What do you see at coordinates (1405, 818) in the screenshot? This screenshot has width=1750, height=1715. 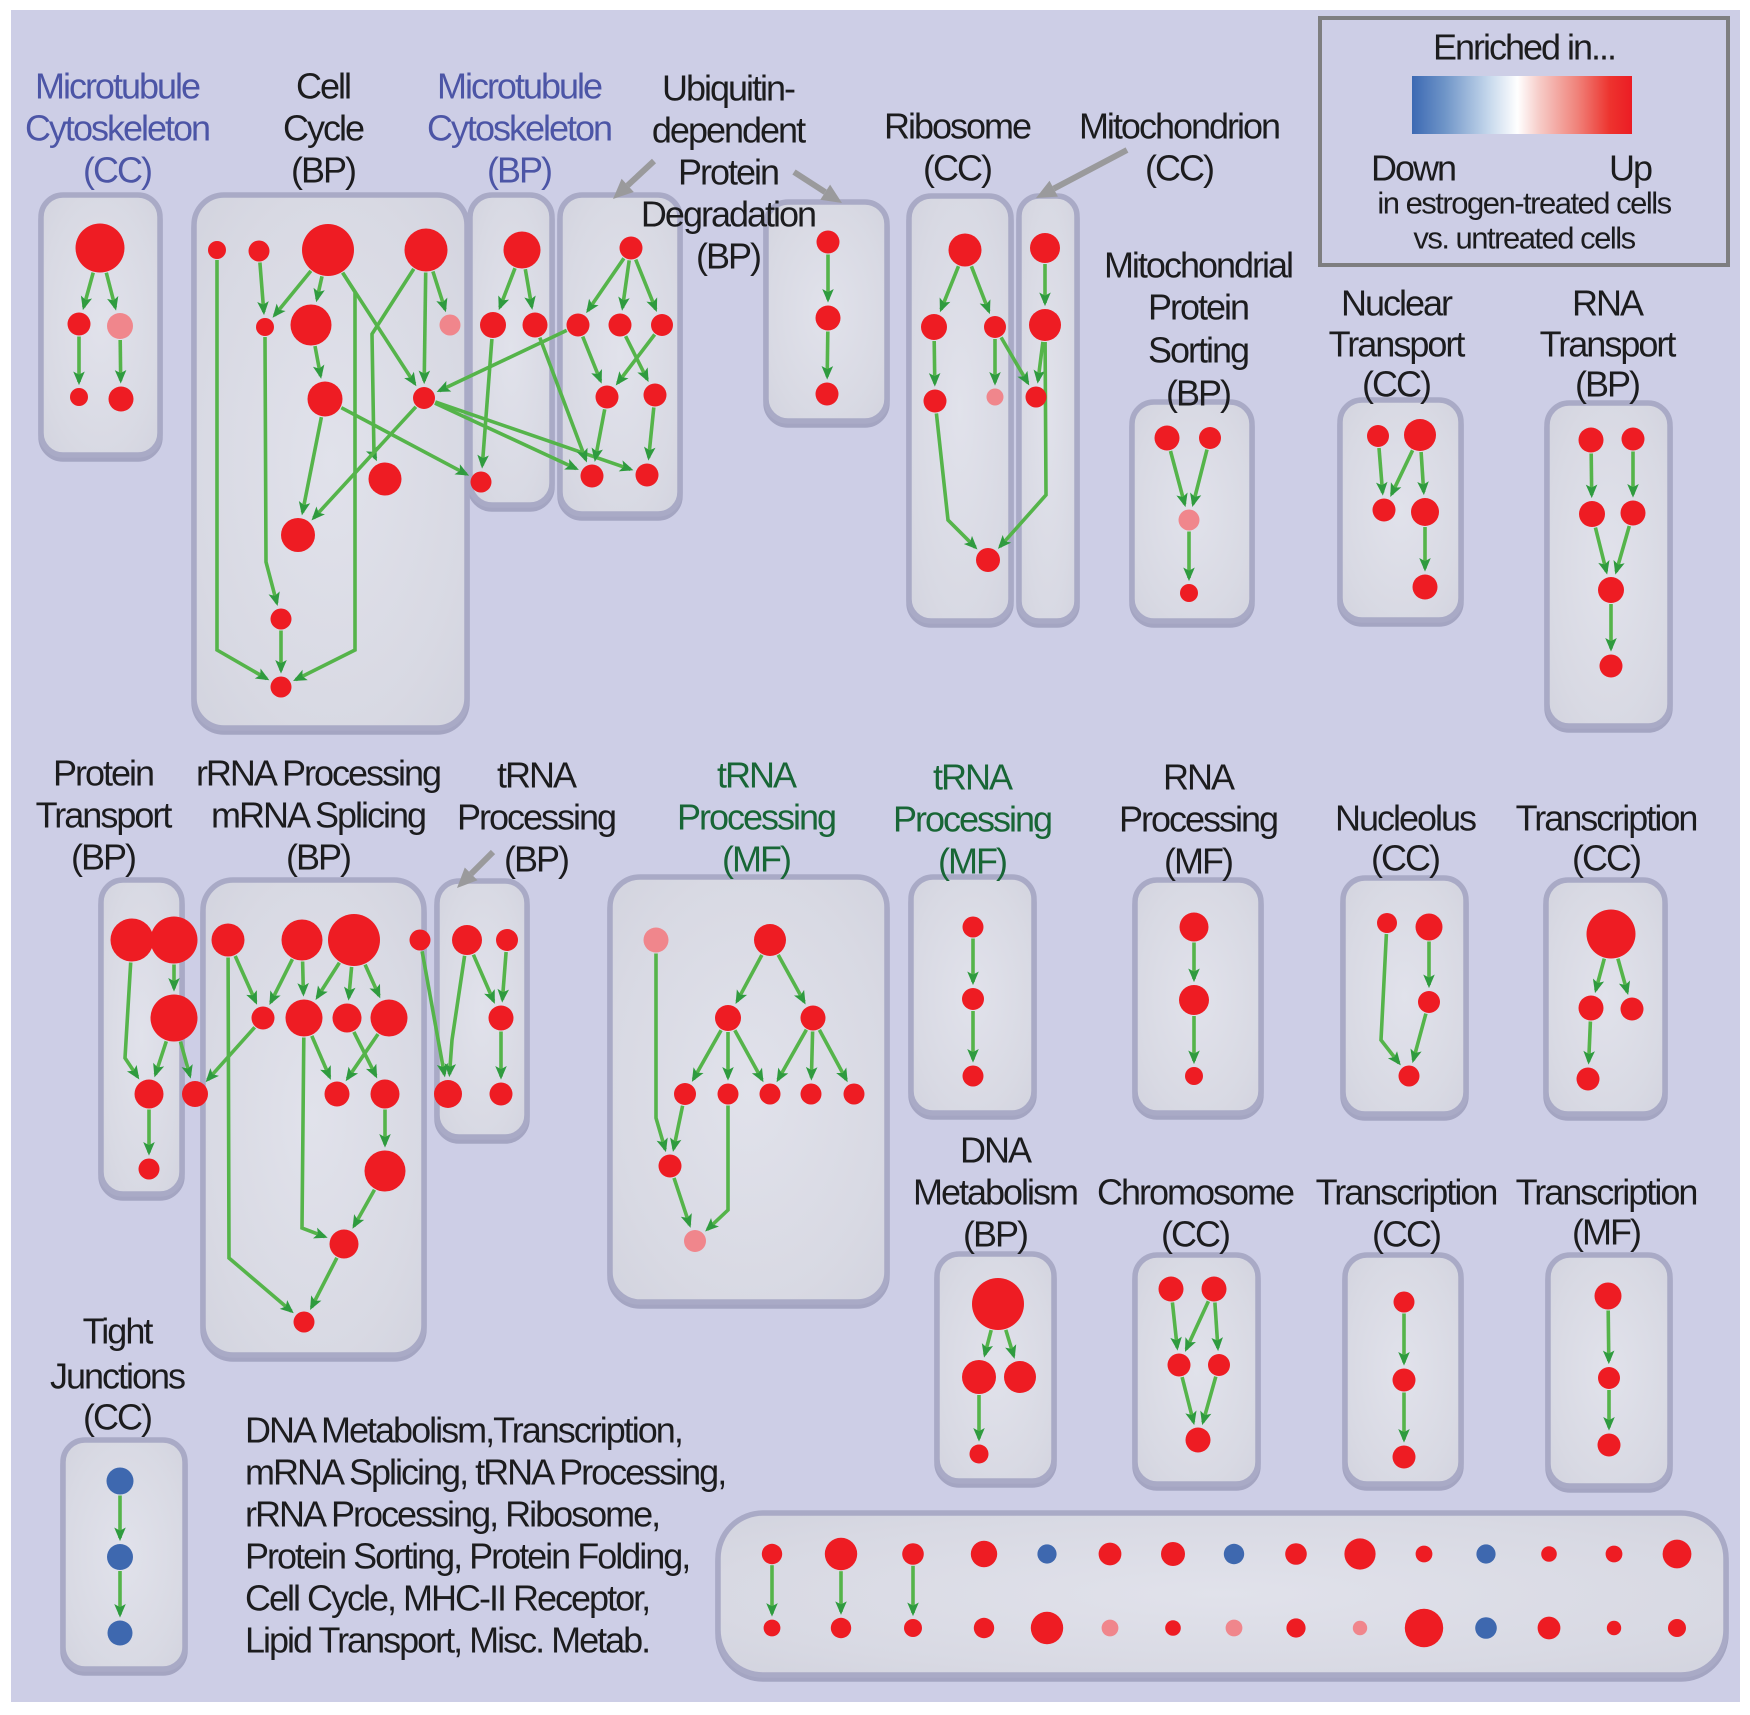 I see `svg-text: Nucleolus` at bounding box center [1405, 818].